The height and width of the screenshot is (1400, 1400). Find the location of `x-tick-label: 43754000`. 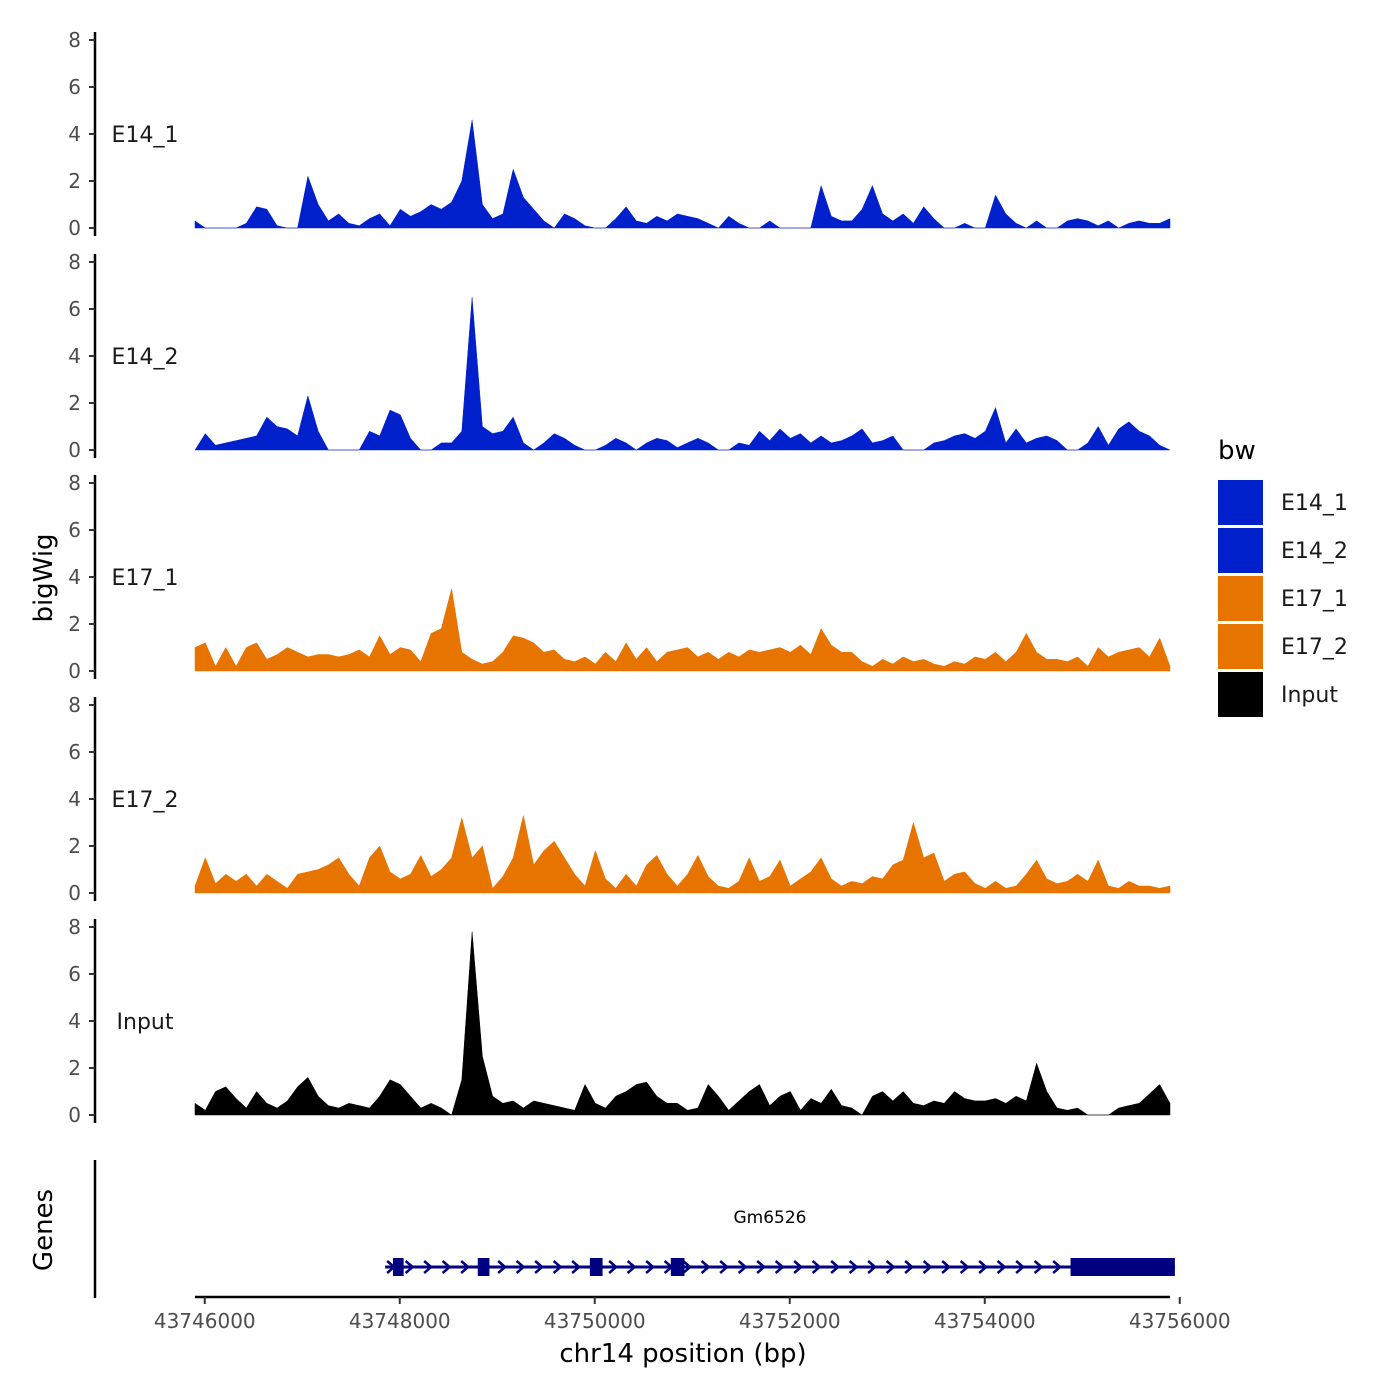

x-tick-label: 43754000 is located at coordinates (985, 1321).